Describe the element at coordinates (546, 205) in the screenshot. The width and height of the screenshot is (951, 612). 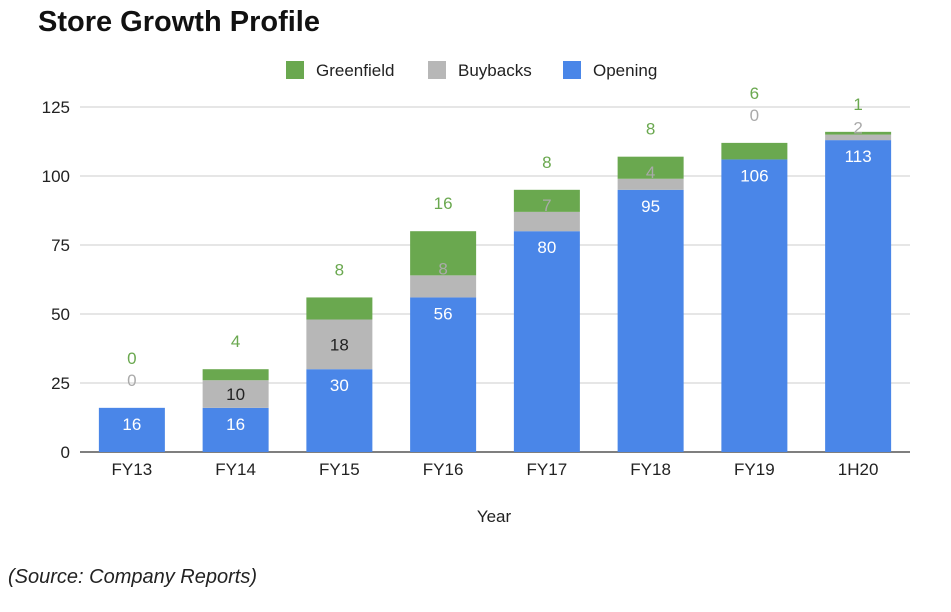
I see `data-label-buybacks: 7` at that location.